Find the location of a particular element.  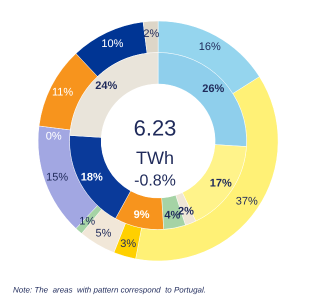

data-label: 17% is located at coordinates (221, 184).